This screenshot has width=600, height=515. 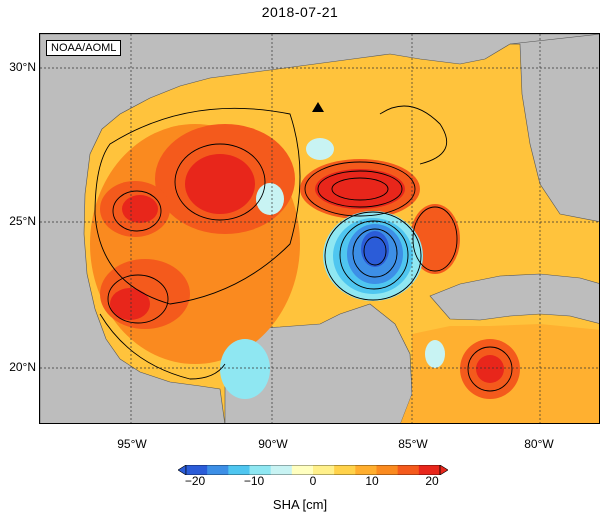 I want to click on lon-label-90w: 90°W, so click(x=273, y=444).